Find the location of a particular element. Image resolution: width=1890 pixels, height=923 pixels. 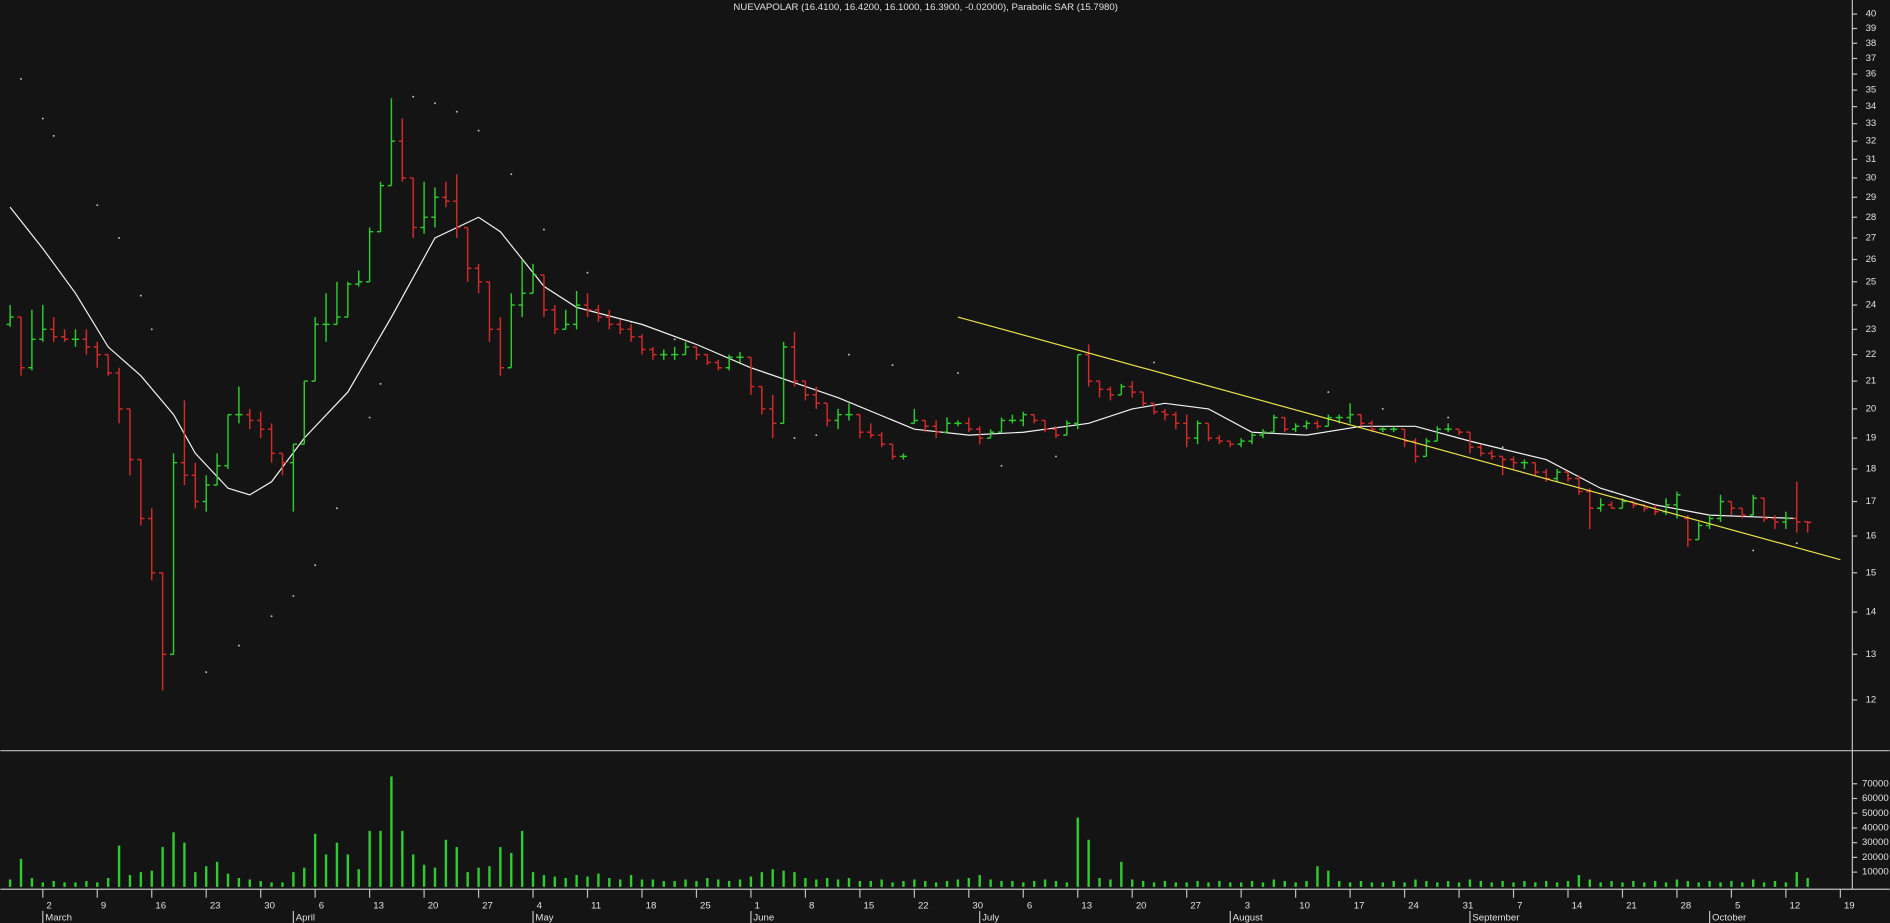

y-tick-label: 20 is located at coordinates (1871, 408).